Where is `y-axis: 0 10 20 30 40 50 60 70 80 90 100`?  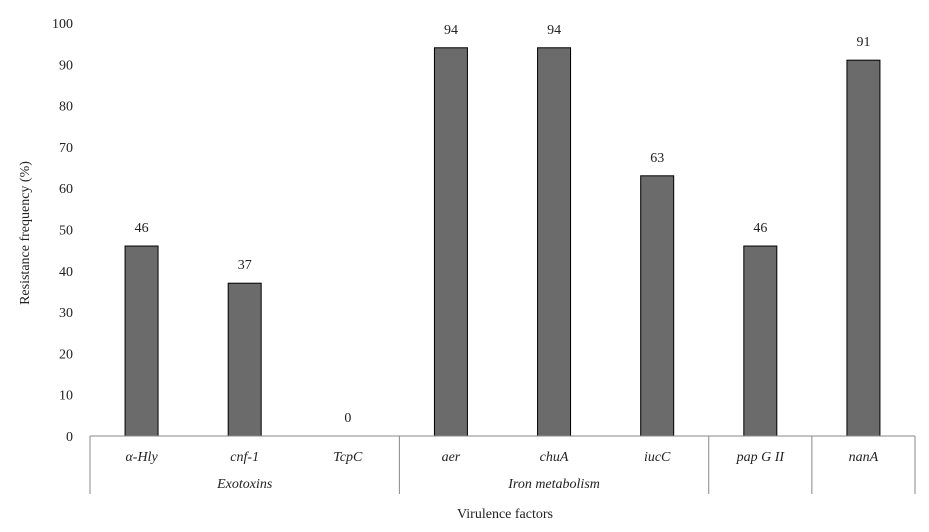
y-axis: 0 10 20 30 40 50 60 70 80 90 100 is located at coordinates (62, 231).